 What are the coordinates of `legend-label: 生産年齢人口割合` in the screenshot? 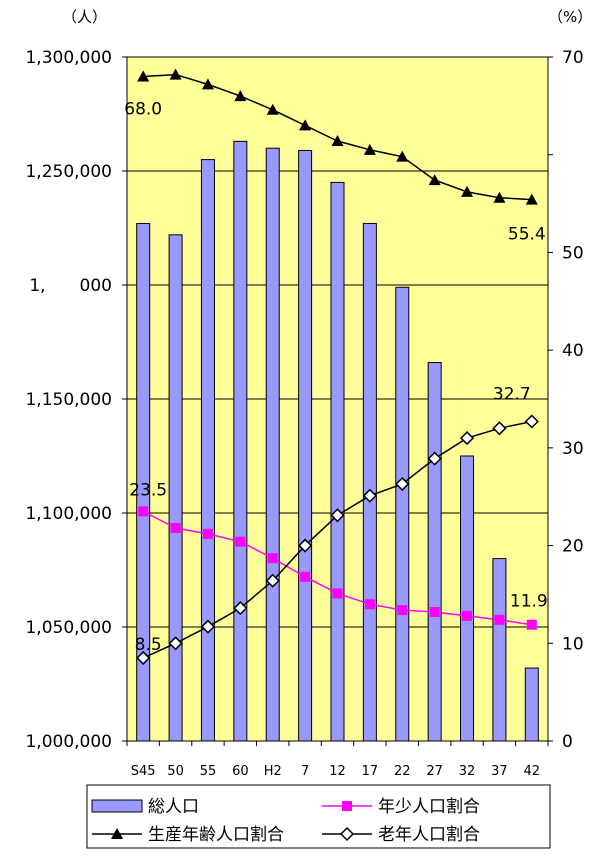 It's located at (216, 835).